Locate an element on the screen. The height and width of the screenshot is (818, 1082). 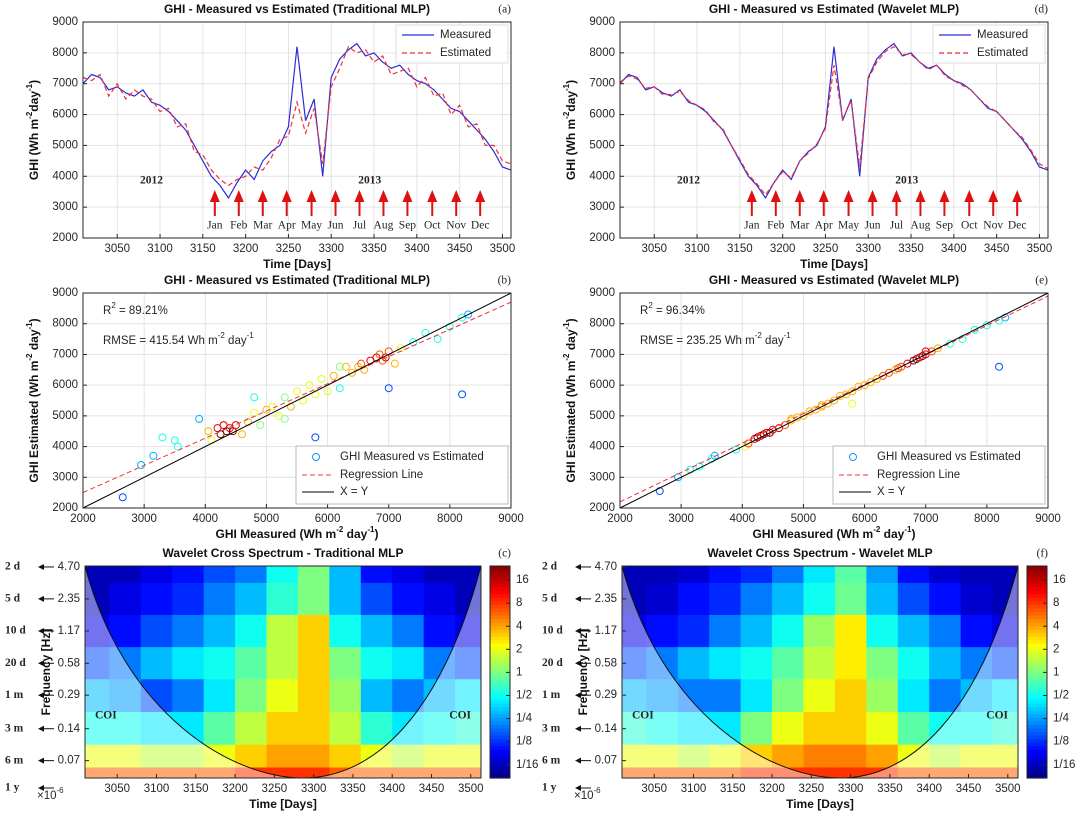
label-part: 2 is located at coordinates (113, 305).